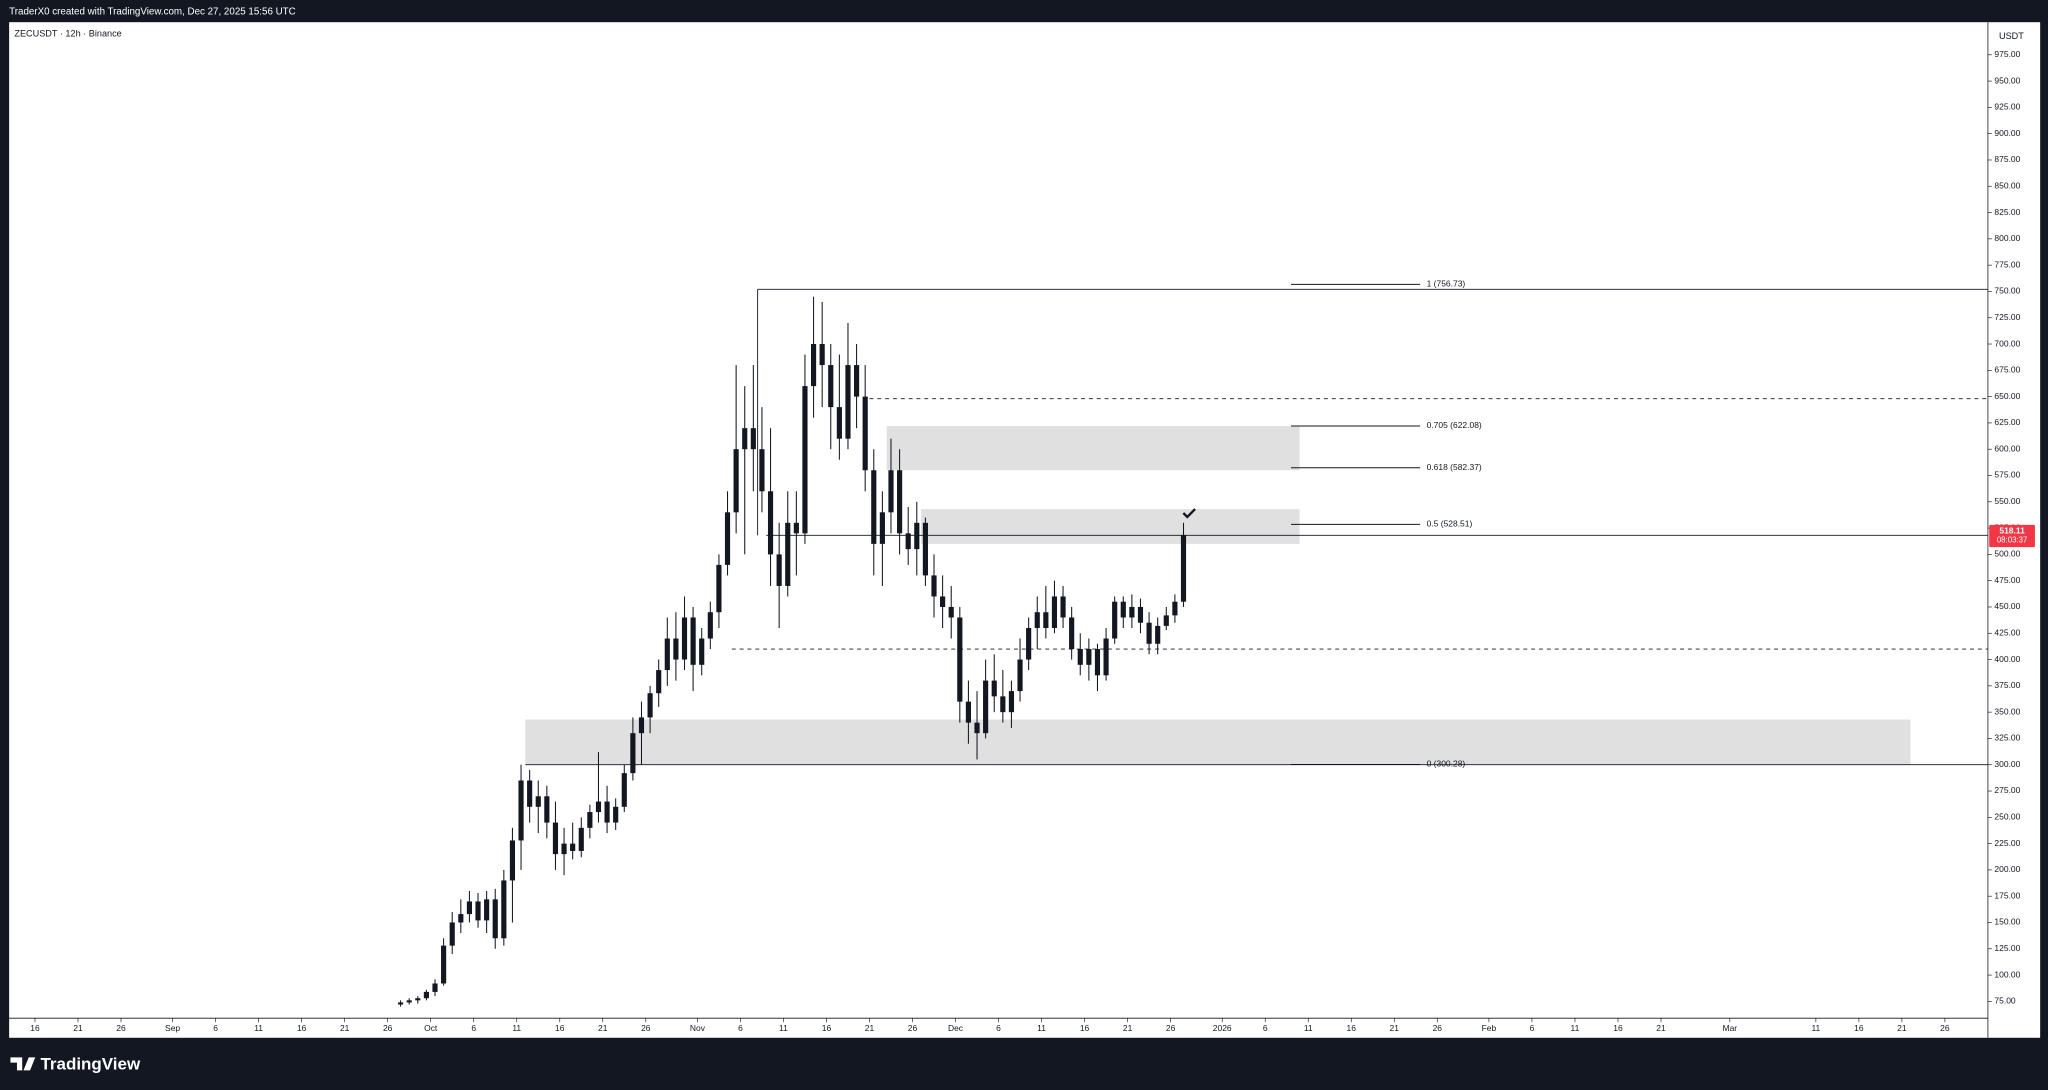 The width and height of the screenshot is (2048, 1090). What do you see at coordinates (2007, 54) in the screenshot?
I see `y-tick-label: 975.00` at bounding box center [2007, 54].